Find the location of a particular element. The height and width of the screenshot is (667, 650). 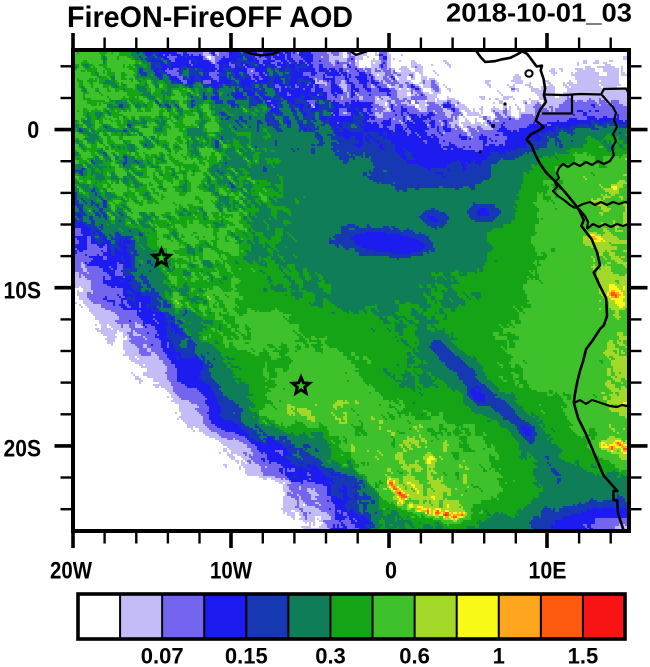

svg-text: 1.5 is located at coordinates (583, 655).